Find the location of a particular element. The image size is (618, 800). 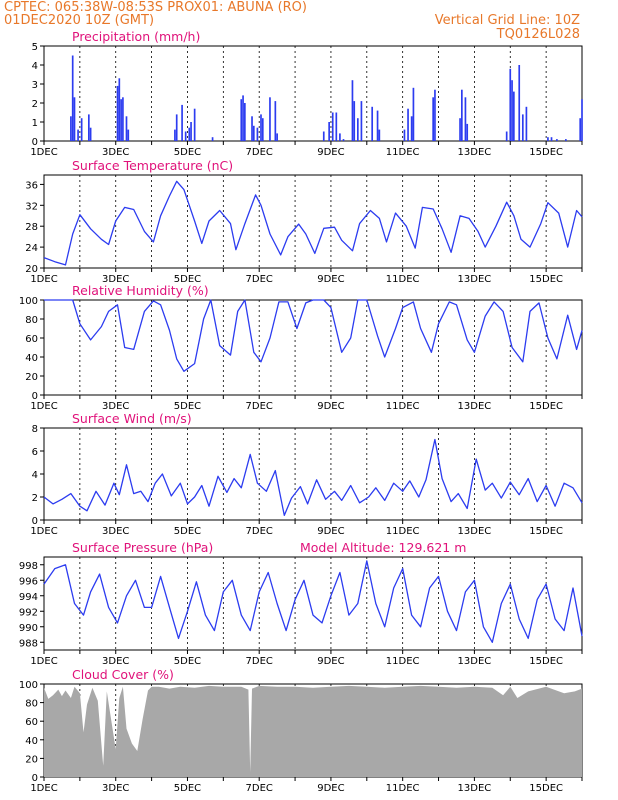

precipitation-y-tick-label: 2 is located at coordinates (35, 104).